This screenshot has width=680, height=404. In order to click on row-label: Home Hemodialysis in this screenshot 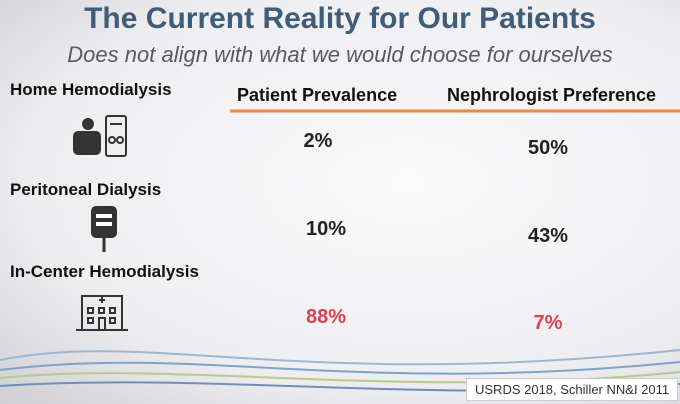, I will do `click(91, 89)`.